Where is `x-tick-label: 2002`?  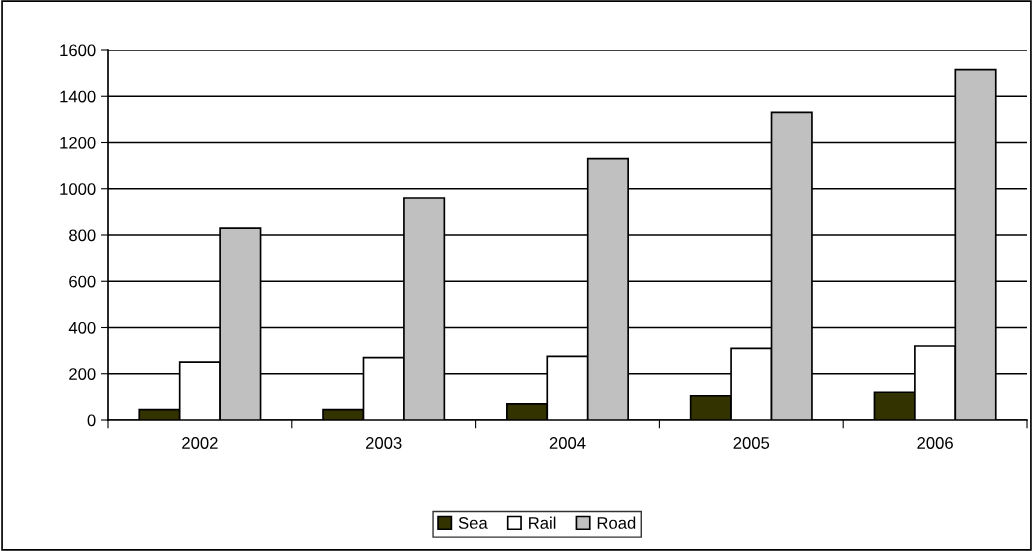 x-tick-label: 2002 is located at coordinates (200, 443).